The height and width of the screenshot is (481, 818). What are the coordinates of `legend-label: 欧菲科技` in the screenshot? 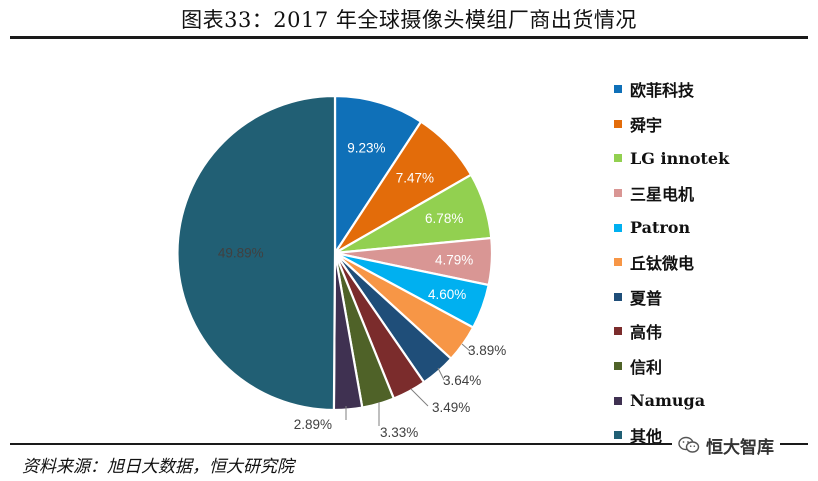 It's located at (662, 91).